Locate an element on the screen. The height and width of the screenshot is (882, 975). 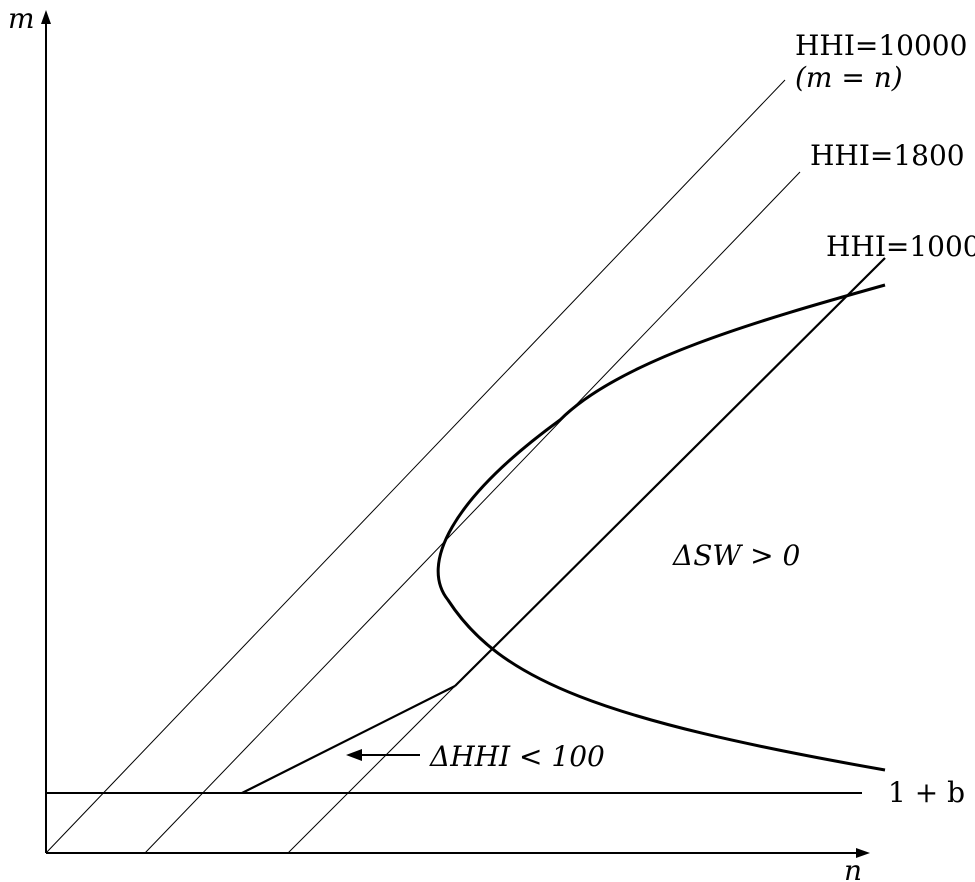
y-axis-label: m is located at coordinates (21, 18).